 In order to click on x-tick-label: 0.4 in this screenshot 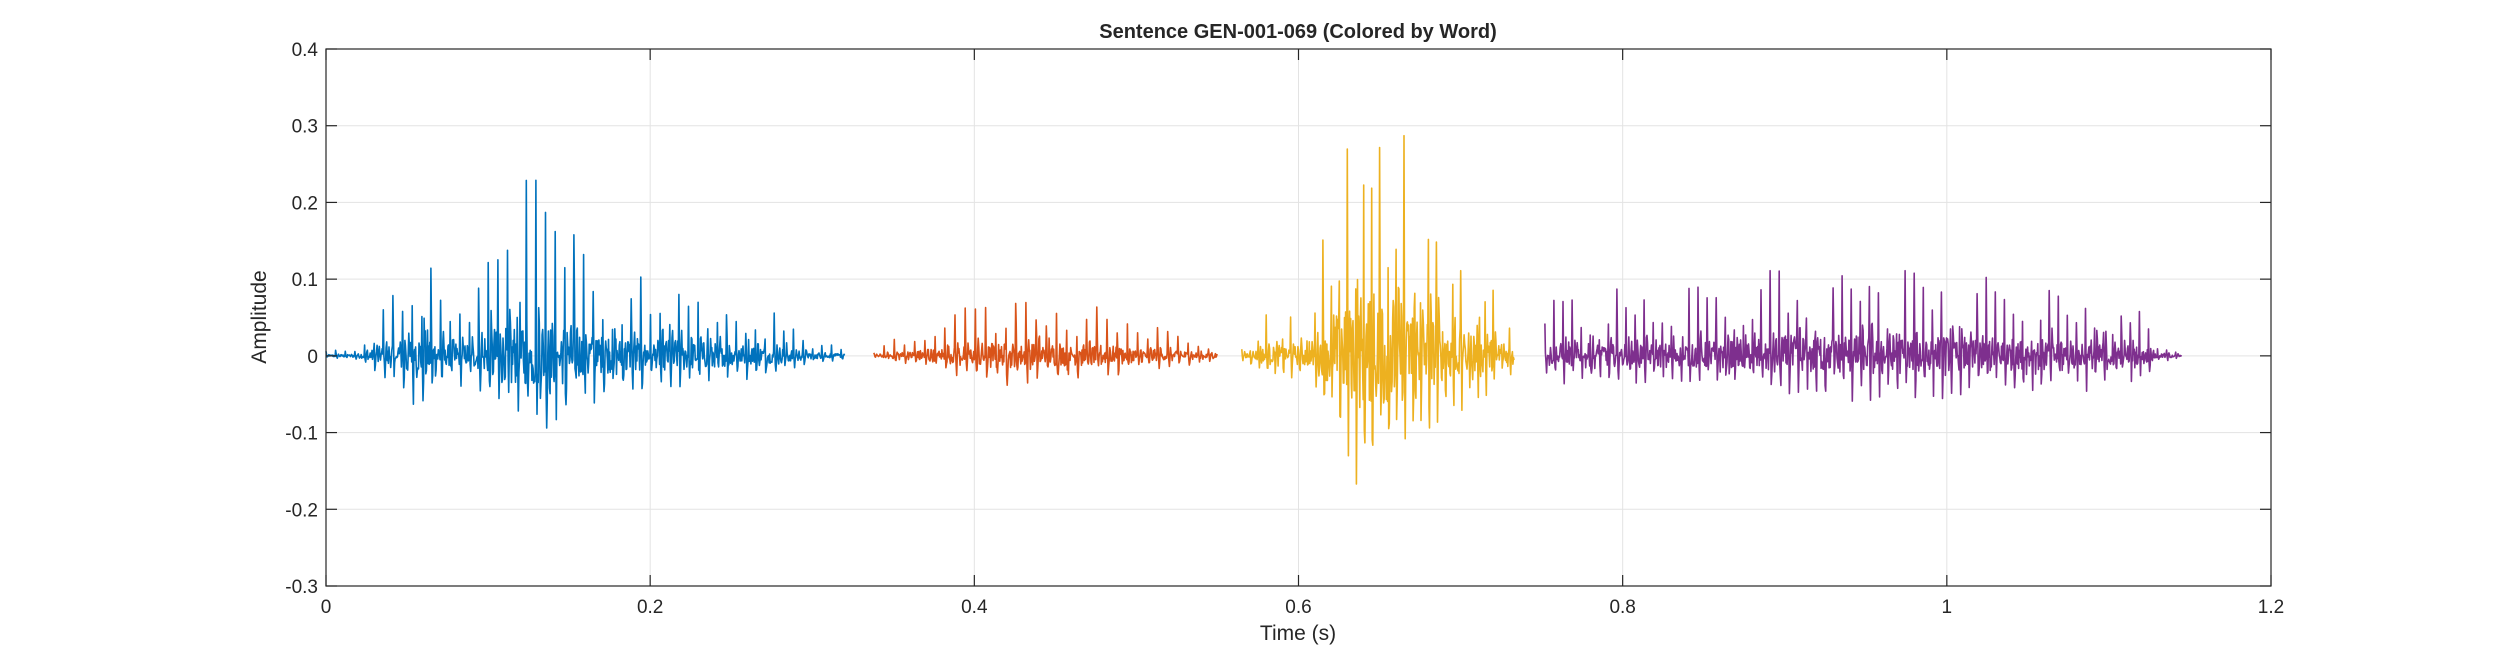, I will do `click(974, 607)`.